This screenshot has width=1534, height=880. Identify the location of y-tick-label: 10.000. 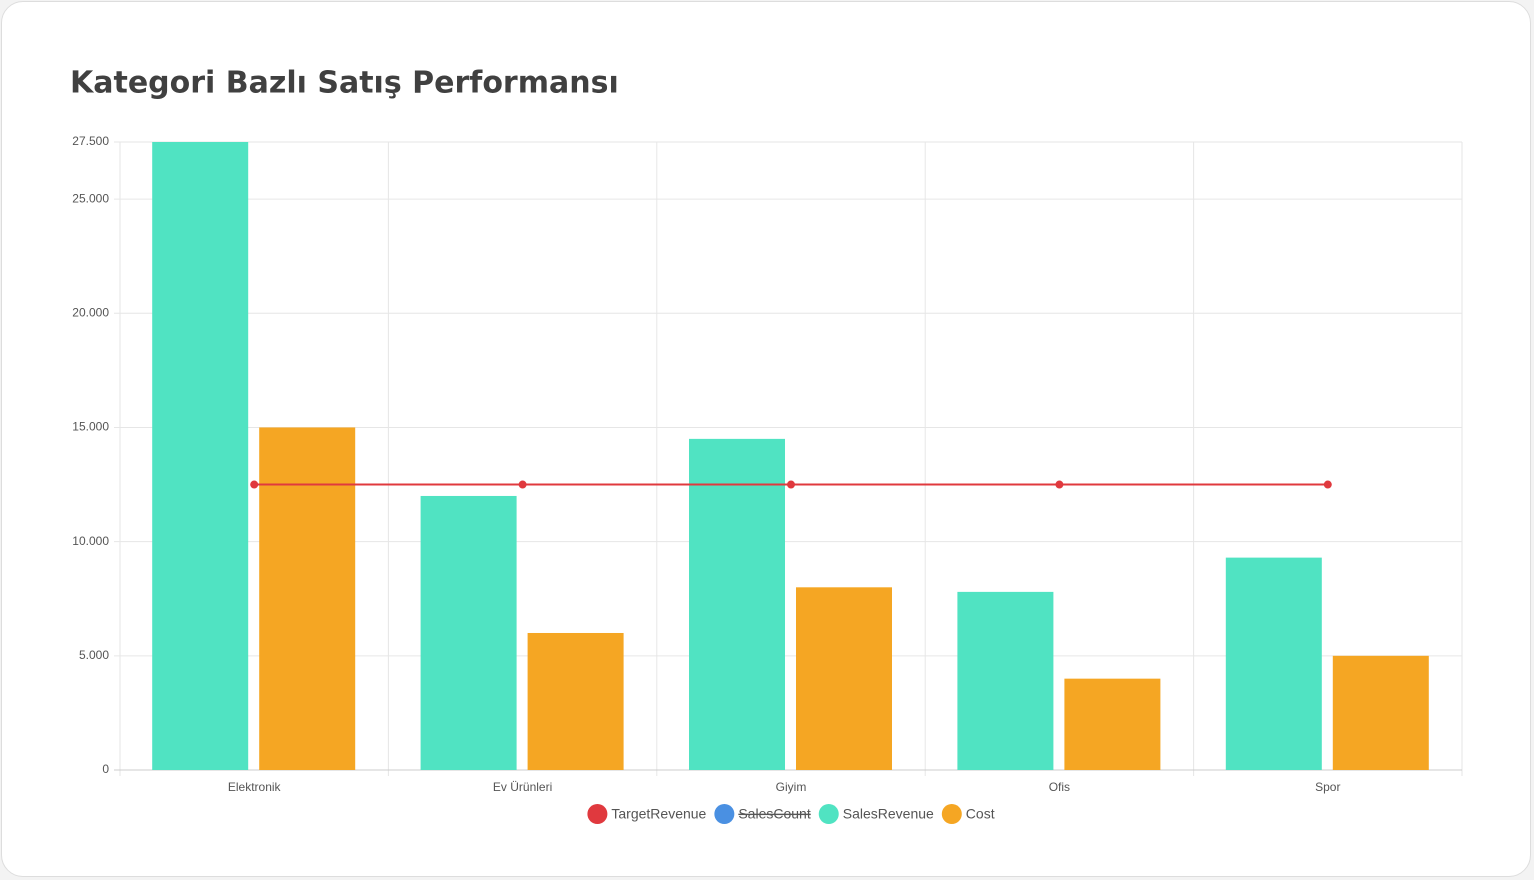
(90, 541).